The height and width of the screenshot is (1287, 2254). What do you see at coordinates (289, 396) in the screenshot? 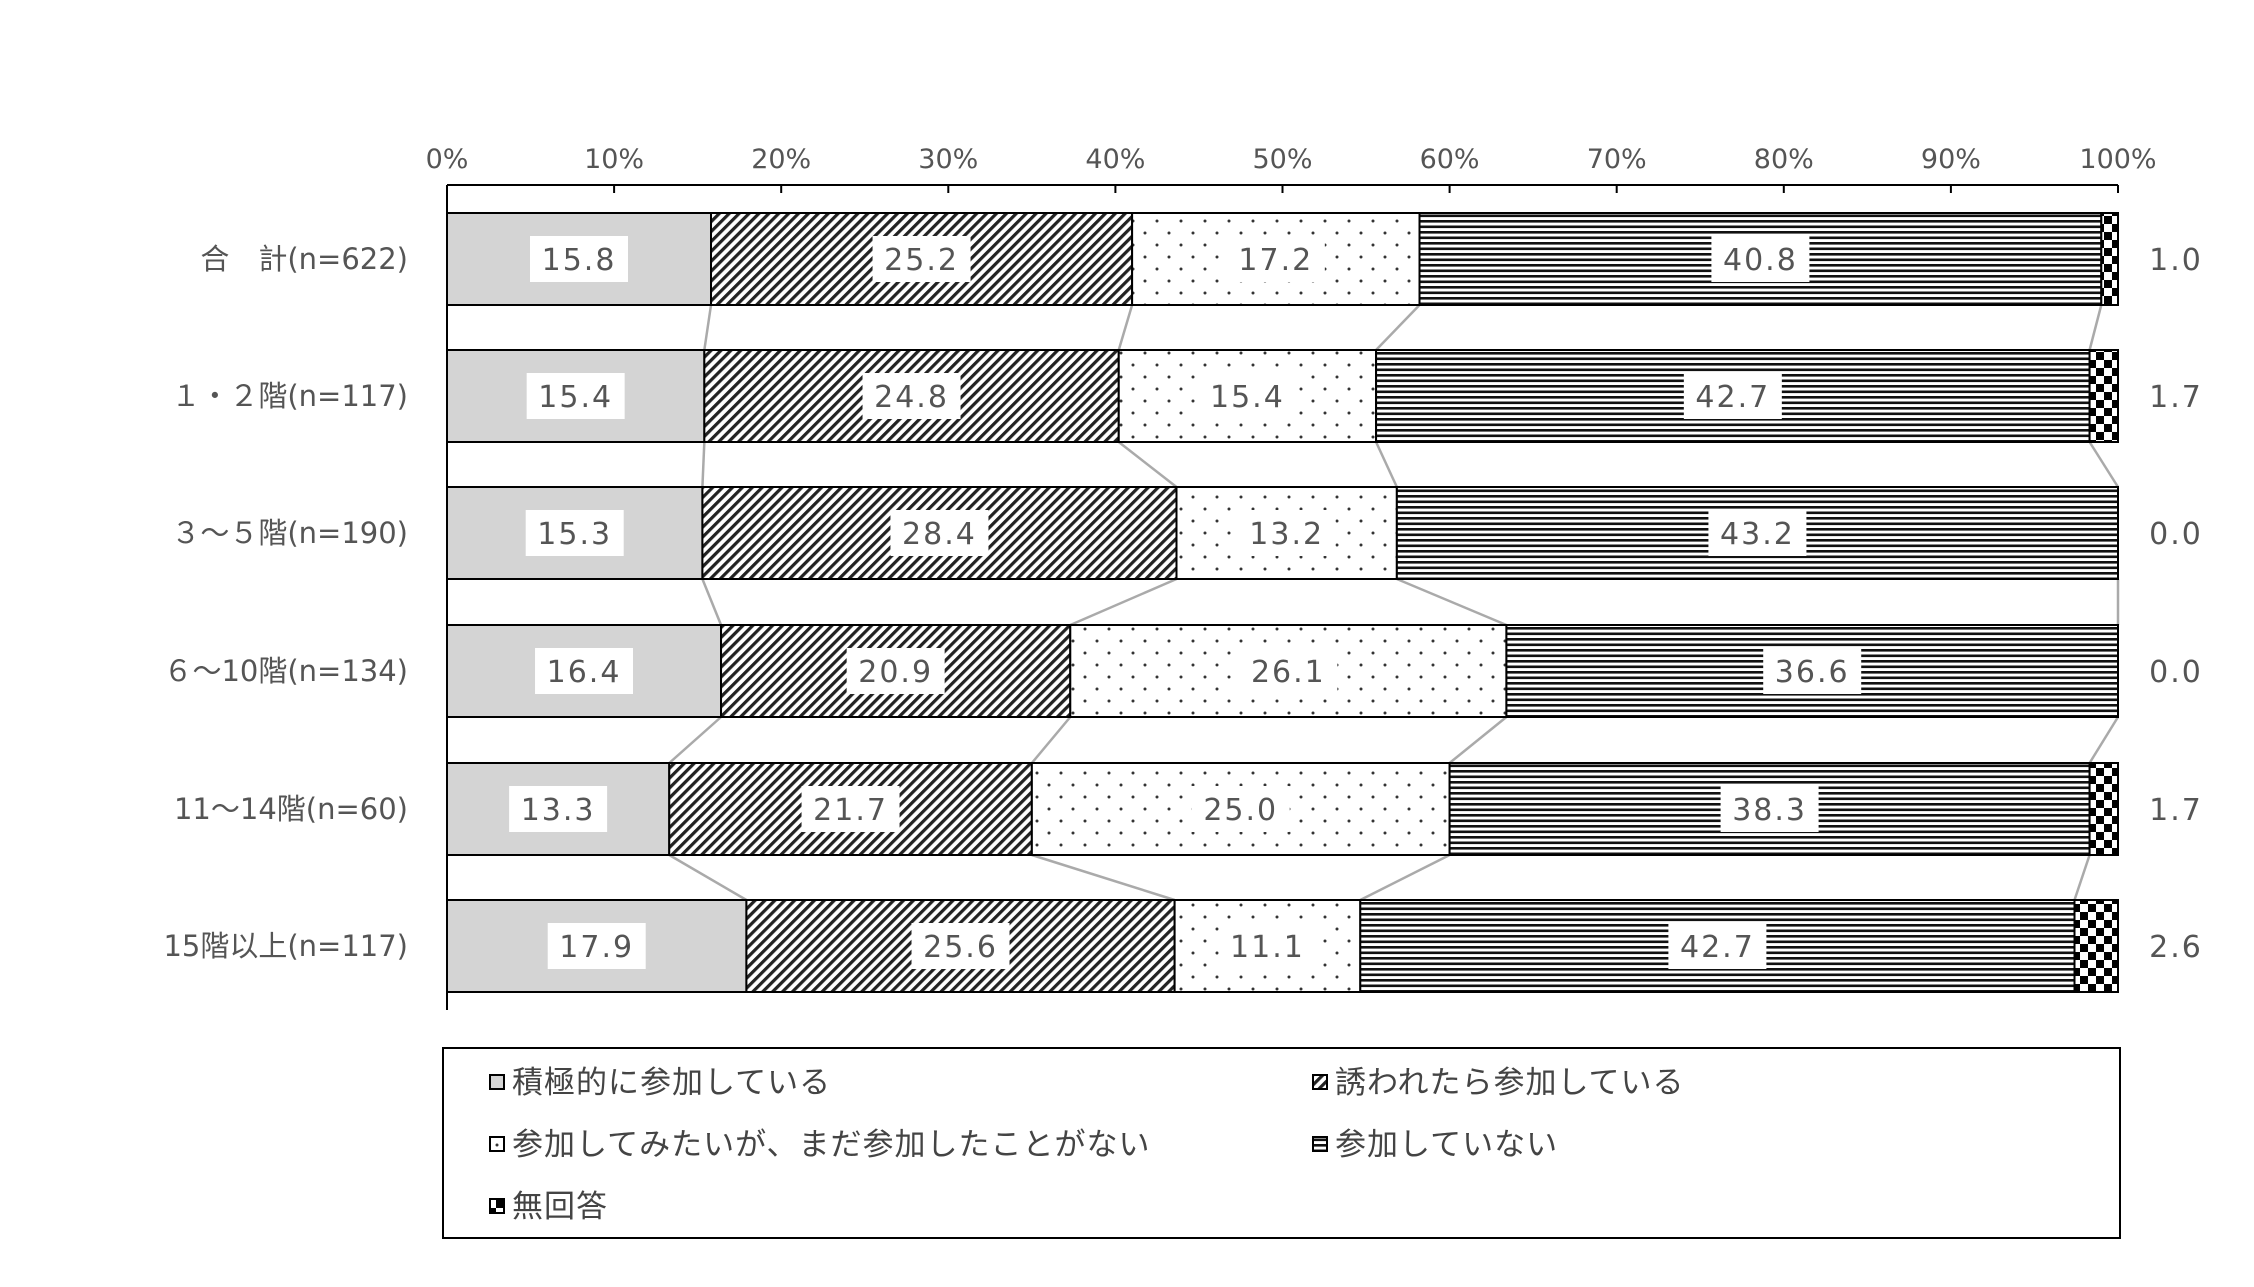
I see `category-label: １・２階(n=117)` at bounding box center [289, 396].